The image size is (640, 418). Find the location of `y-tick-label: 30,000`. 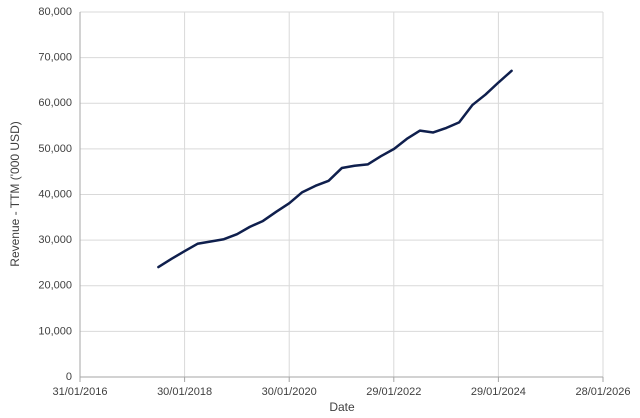

y-tick-label: 30,000 is located at coordinates (55, 240).